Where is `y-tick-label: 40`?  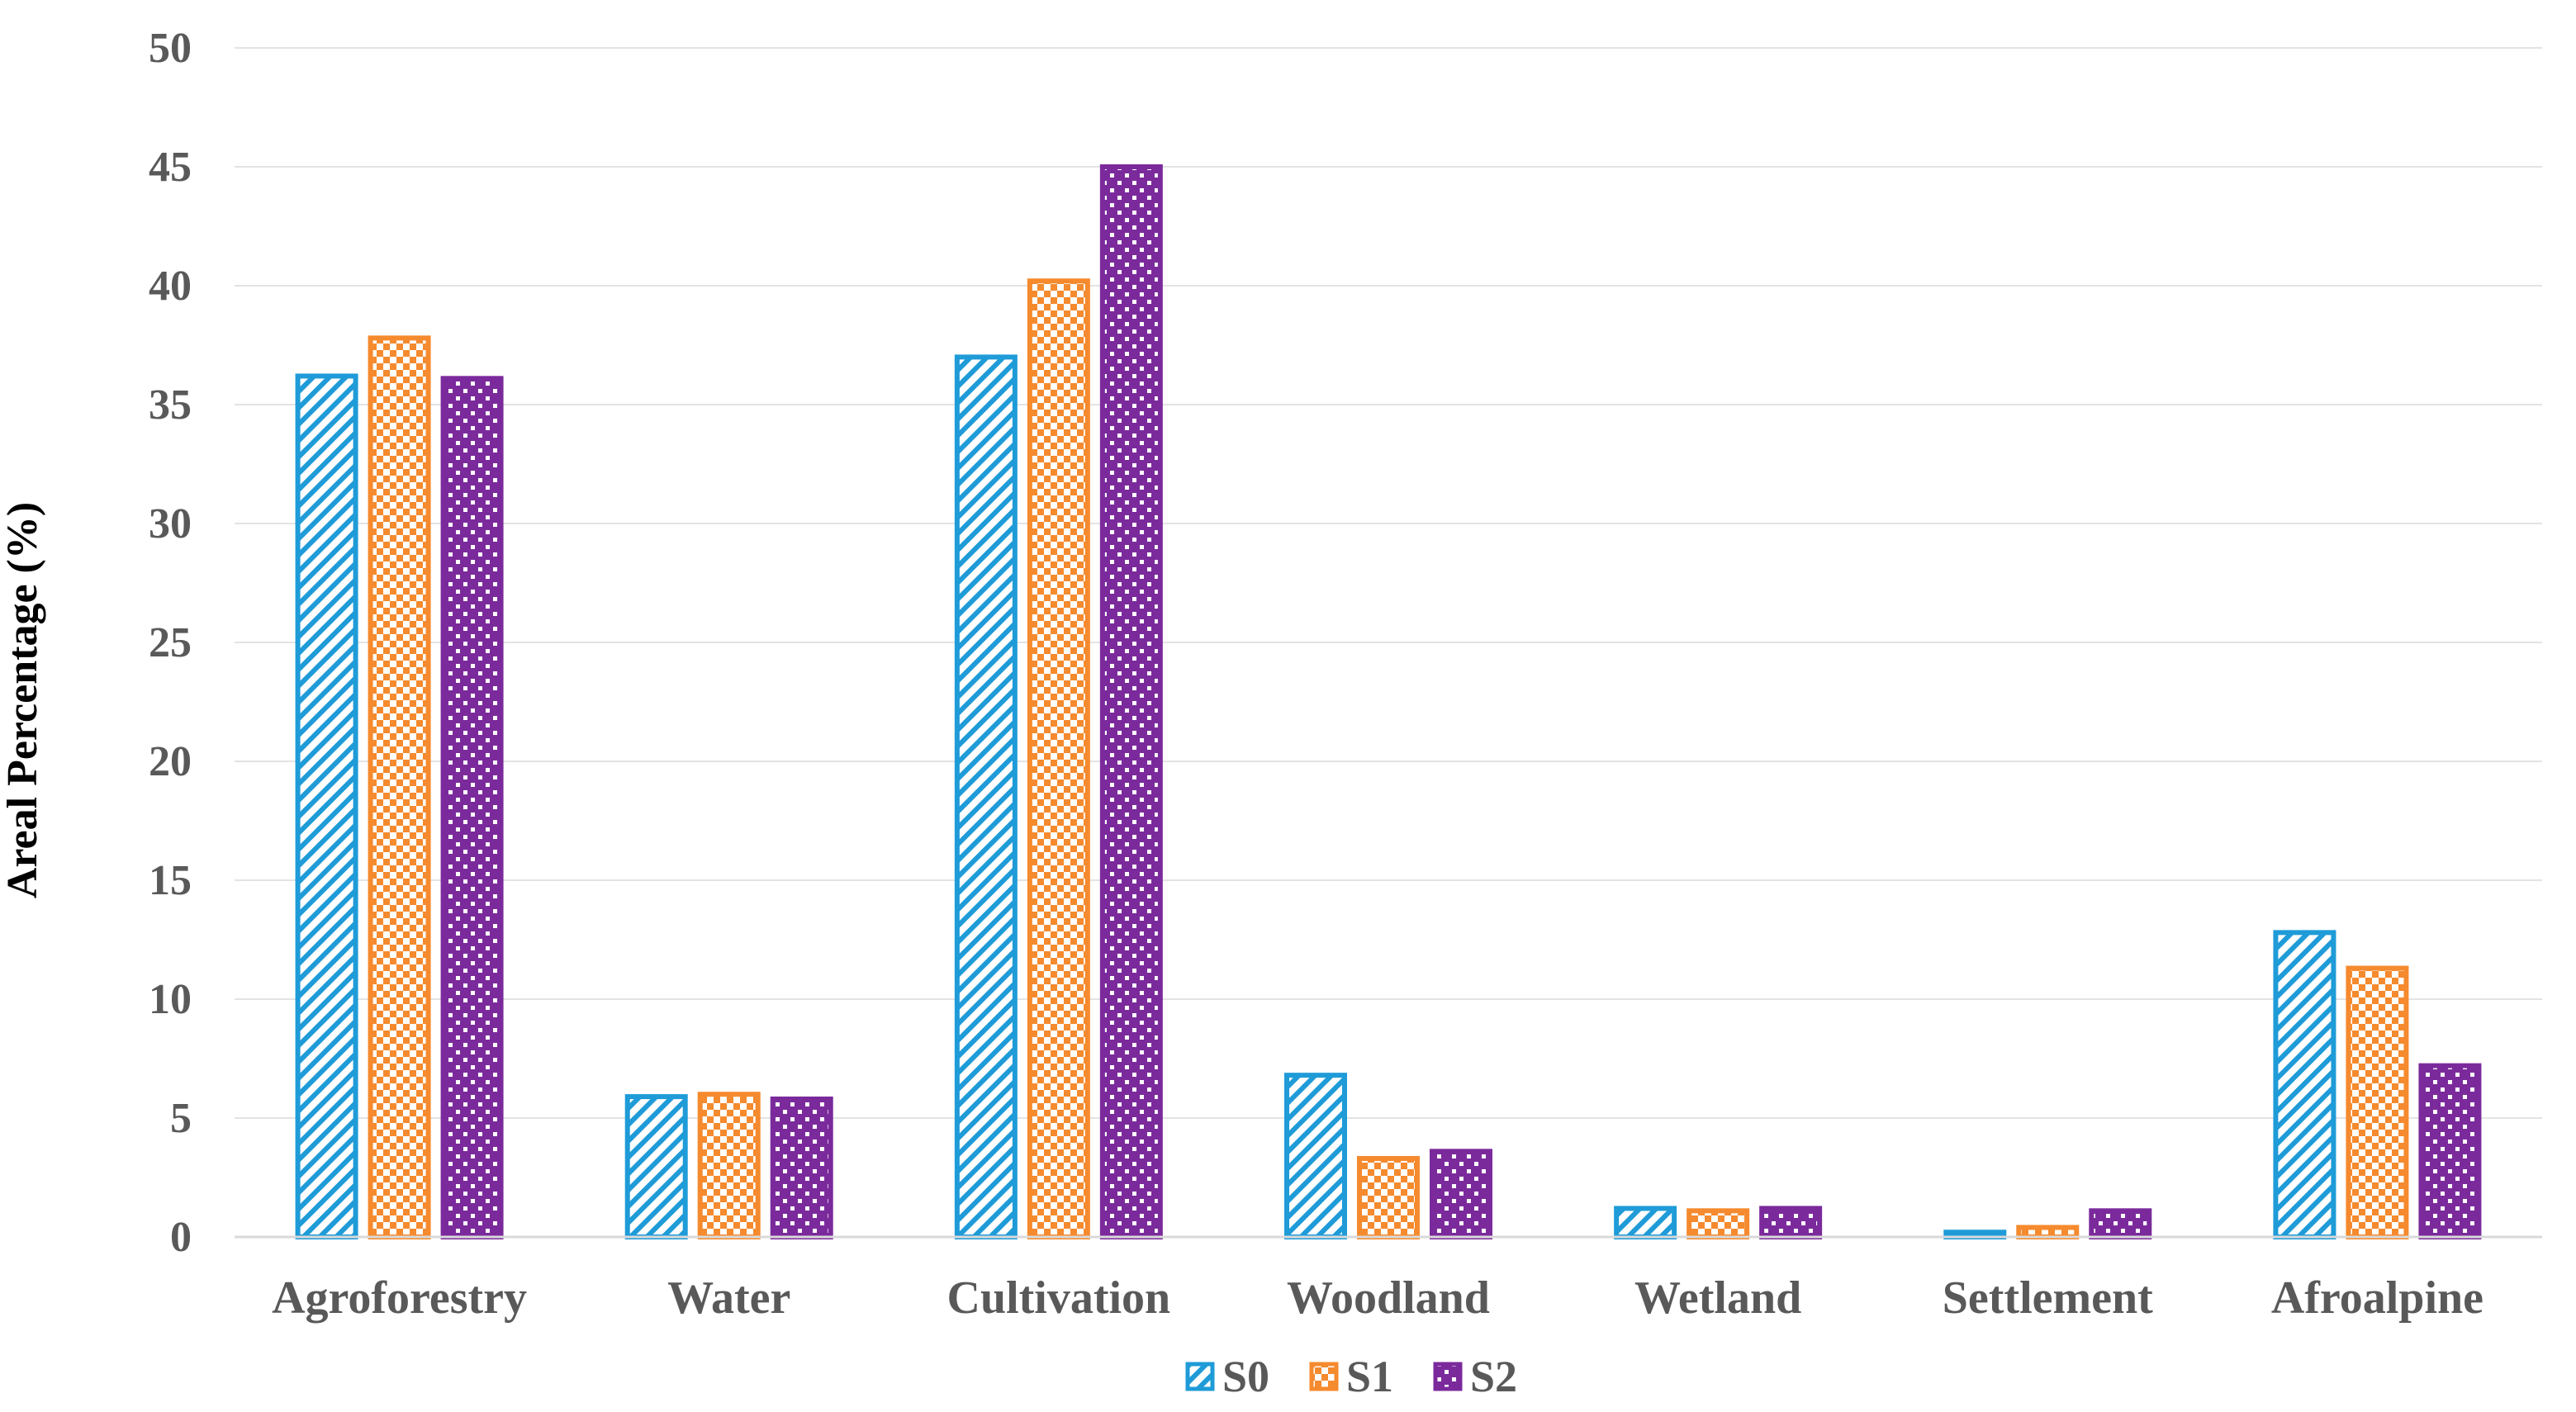
y-tick-label: 40 is located at coordinates (170, 286).